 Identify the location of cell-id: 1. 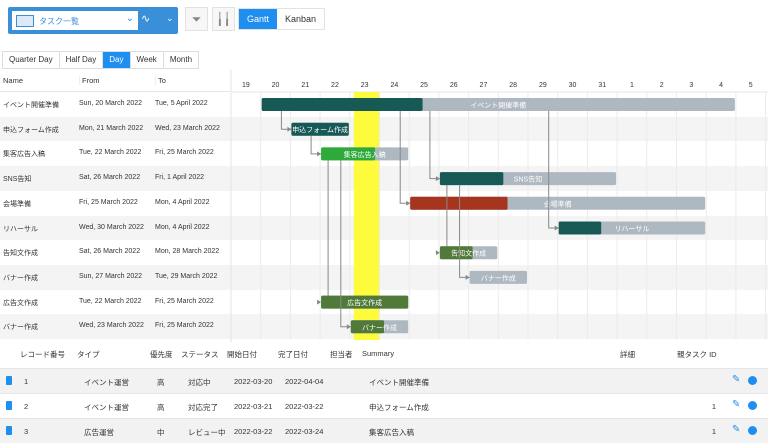
(26, 381).